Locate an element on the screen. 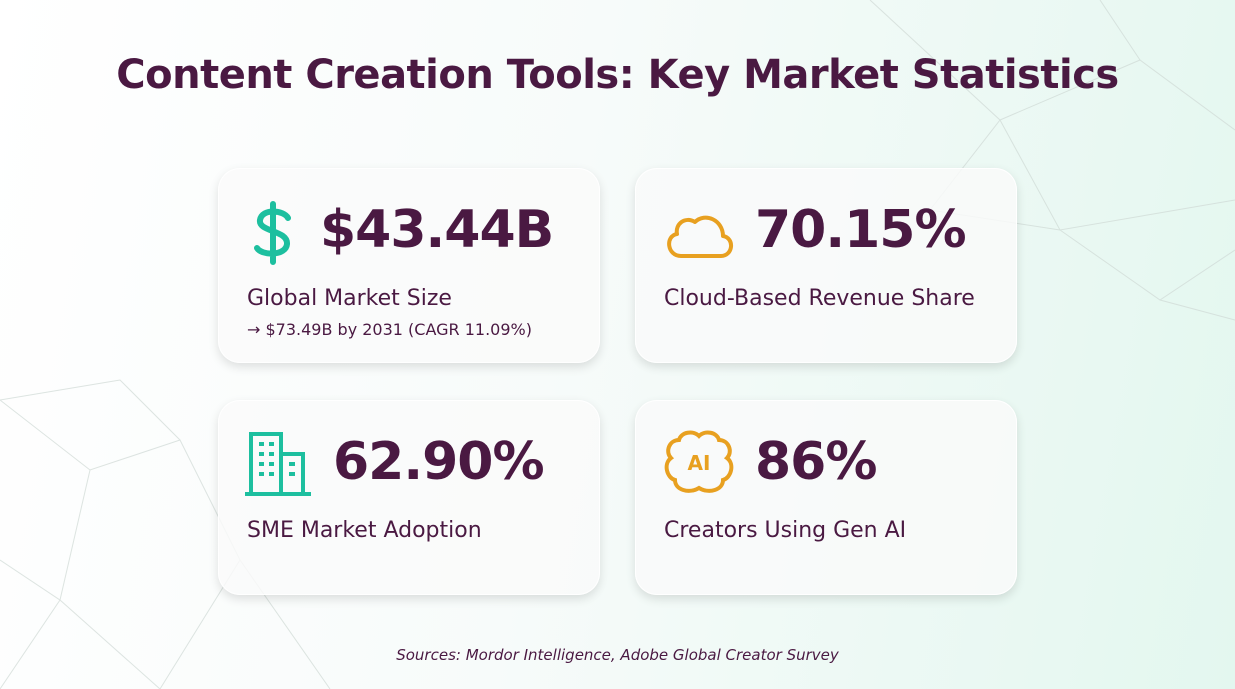 This screenshot has height=689, width=1235. dollar-icon is located at coordinates (272, 233).